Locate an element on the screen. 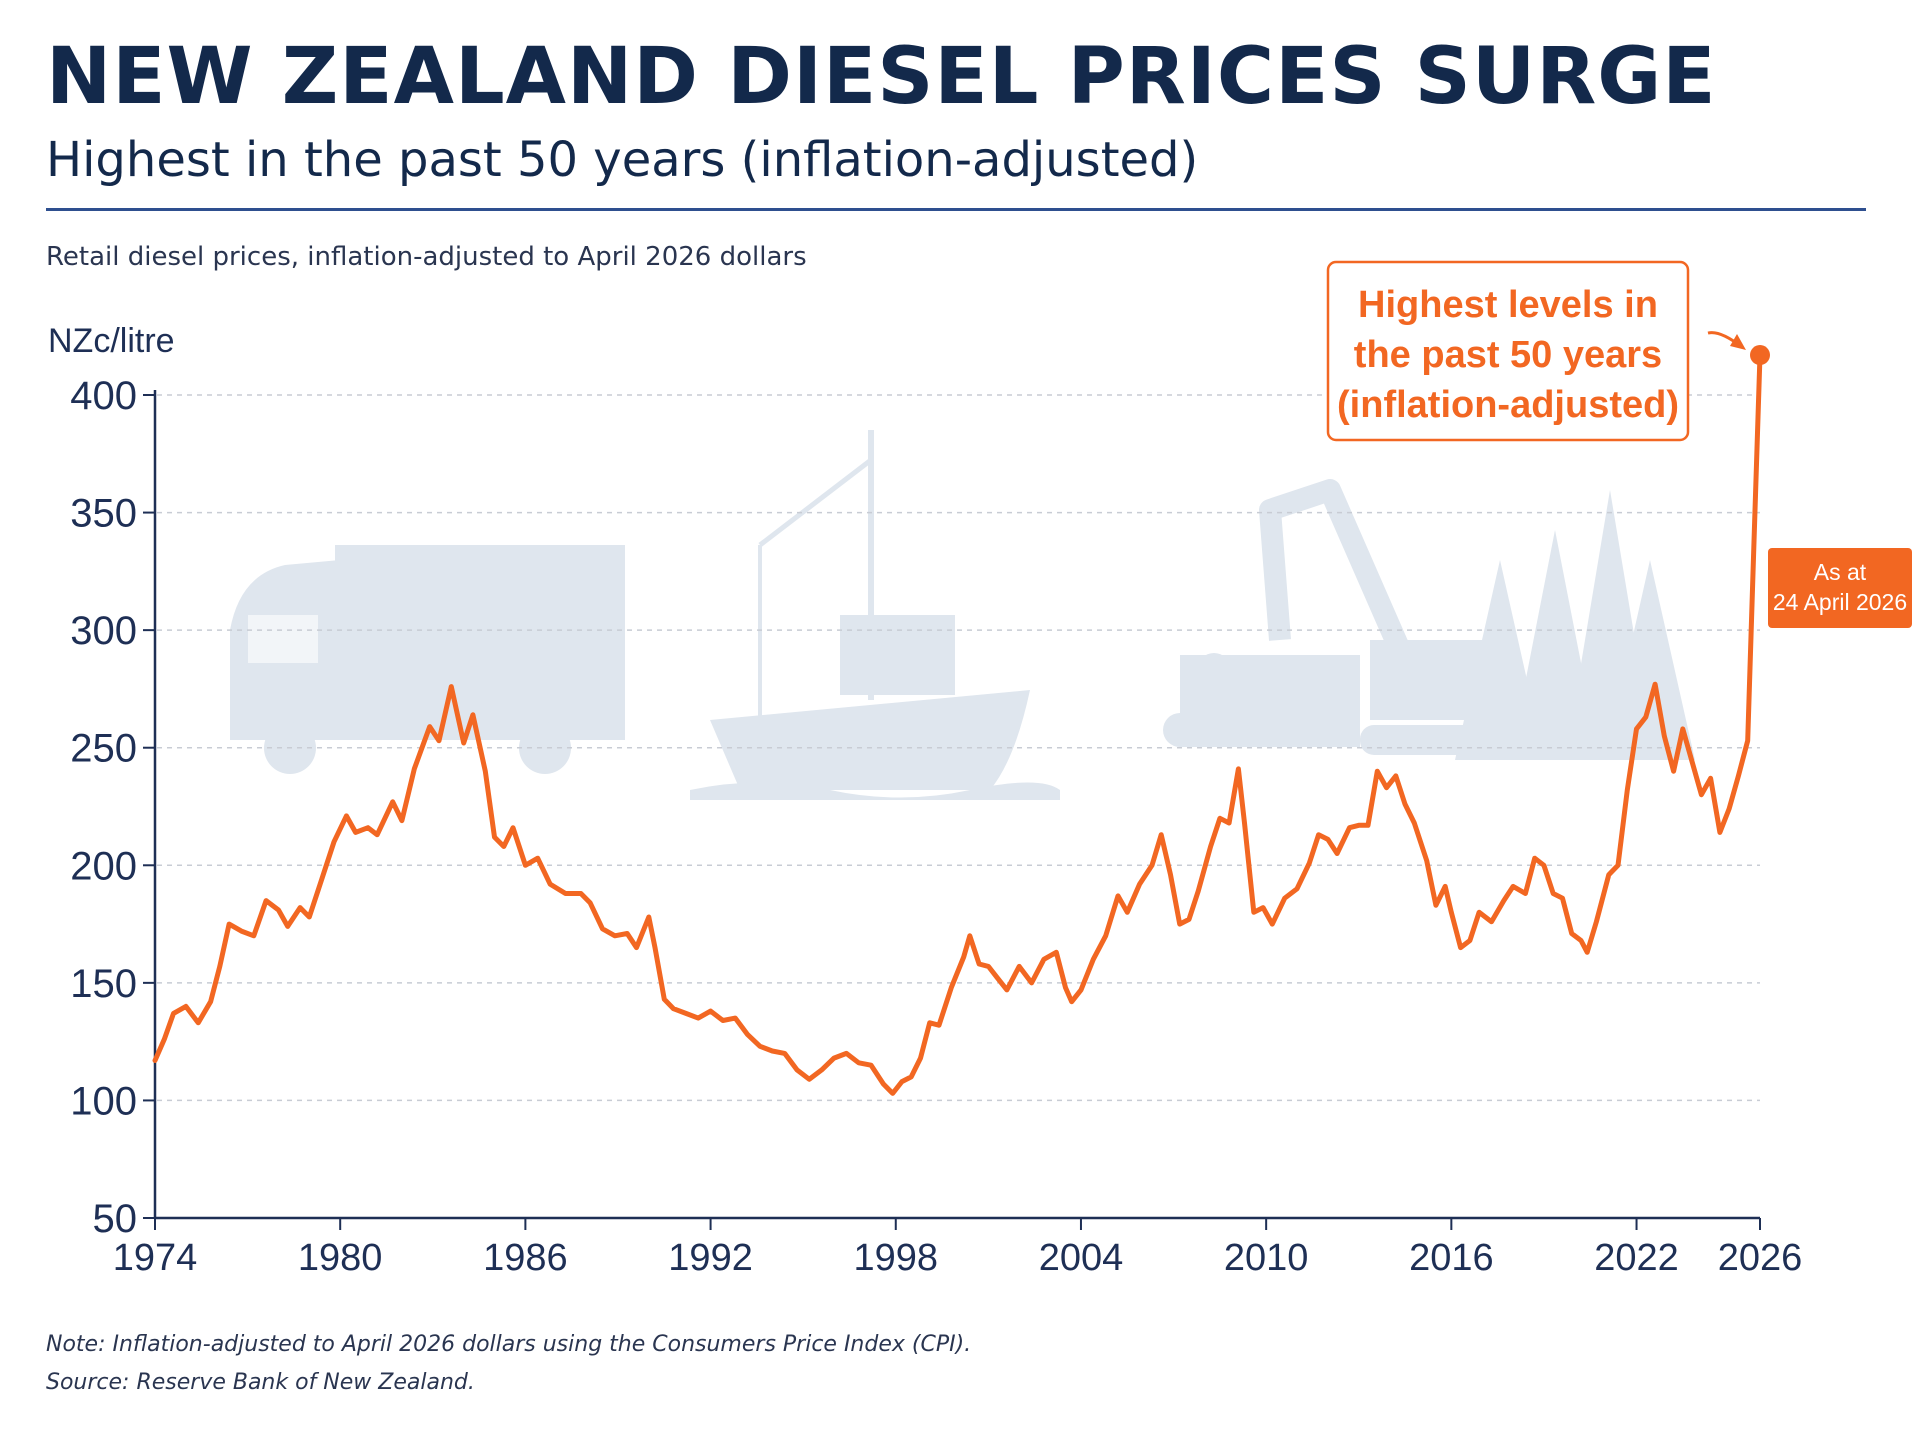 The width and height of the screenshot is (1920, 1440). x-tick-label: 2022 is located at coordinates (1636, 1258).